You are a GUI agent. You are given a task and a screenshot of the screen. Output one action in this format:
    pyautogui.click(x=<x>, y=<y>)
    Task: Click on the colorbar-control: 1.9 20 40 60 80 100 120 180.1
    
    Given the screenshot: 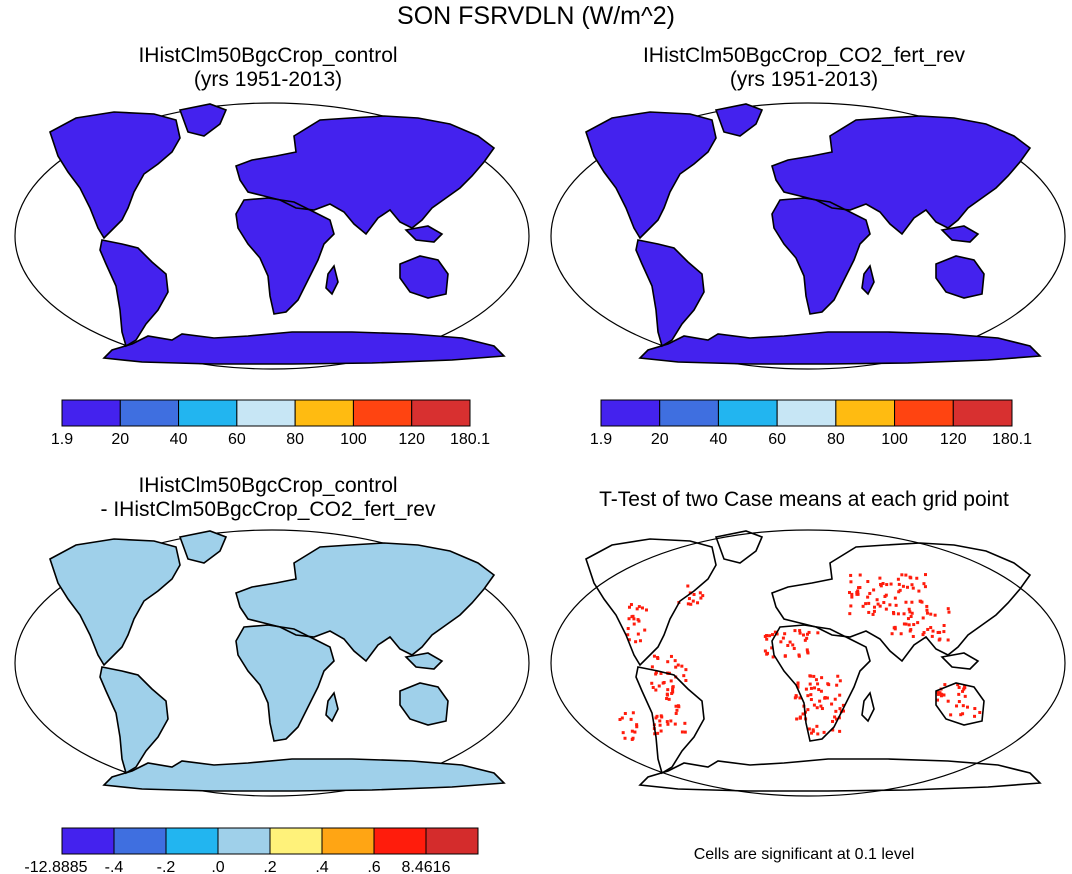 What is the action you would take?
    pyautogui.click(x=270, y=423)
    